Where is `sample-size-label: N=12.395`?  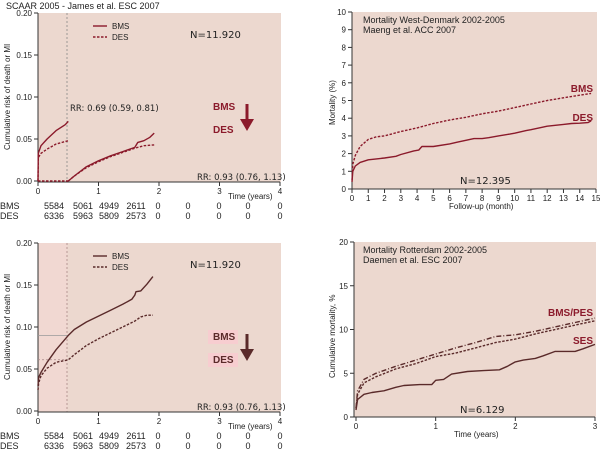 sample-size-label: N=12.395 is located at coordinates (485, 181).